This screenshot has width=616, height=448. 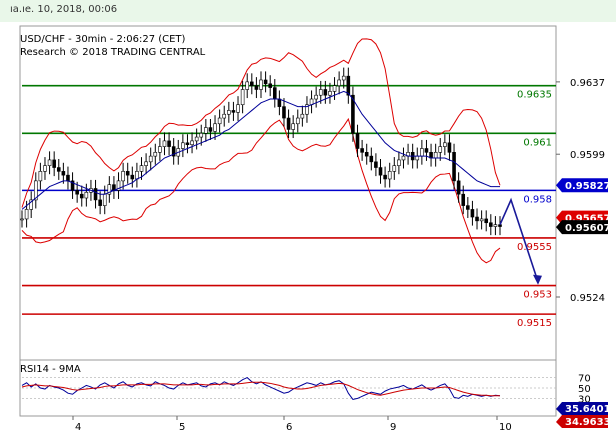 What do you see at coordinates (588, 186) in the screenshot?
I see `price-tag-label: 0.95827` at bounding box center [588, 186].